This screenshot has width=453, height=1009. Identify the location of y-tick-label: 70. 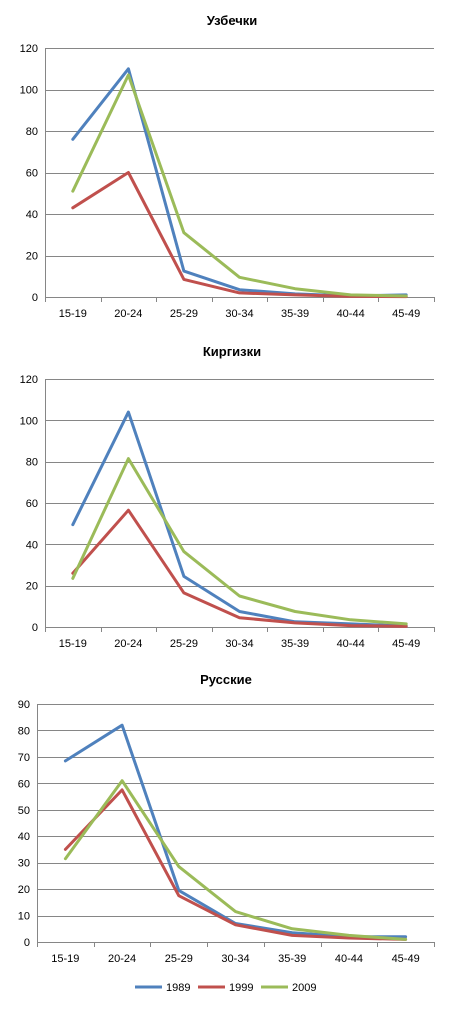
(24, 758).